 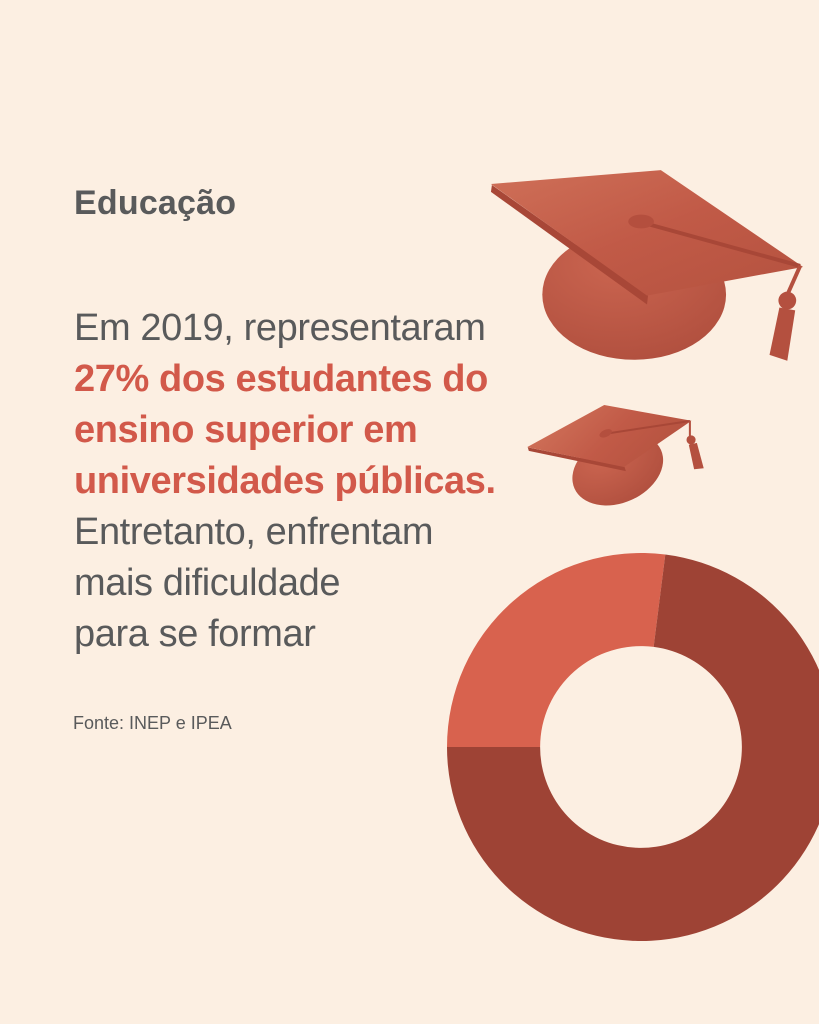 What do you see at coordinates (280, 328) in the screenshot?
I see `headline-line: Em 2019, representaram` at bounding box center [280, 328].